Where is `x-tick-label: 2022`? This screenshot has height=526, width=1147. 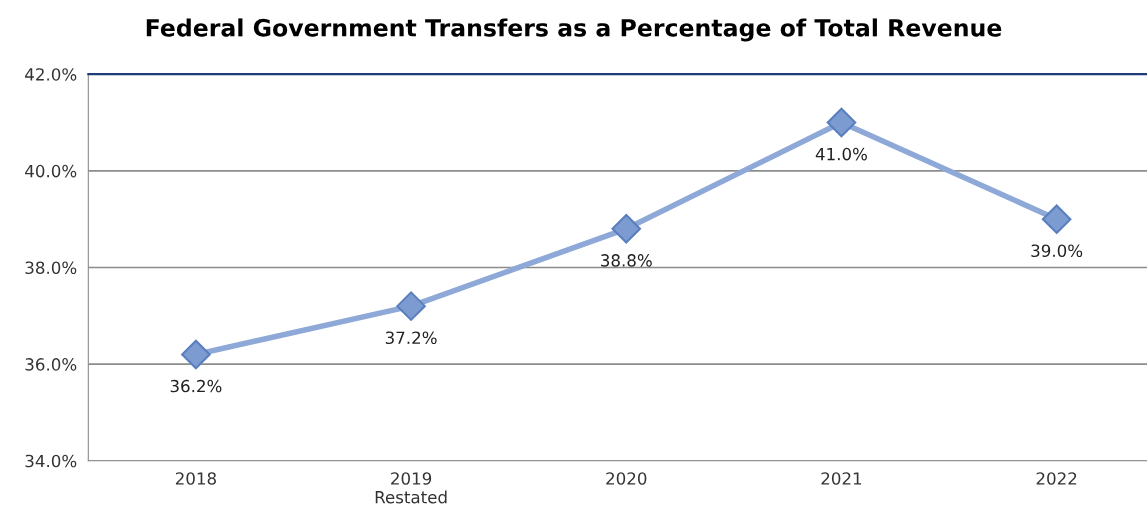
x-tick-label: 2022 is located at coordinates (1056, 478).